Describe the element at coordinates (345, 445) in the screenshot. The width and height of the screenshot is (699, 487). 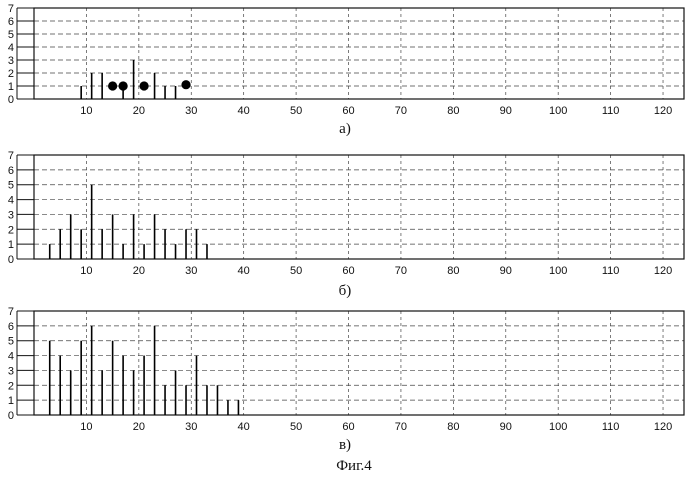
I see `panel-label: в)` at that location.